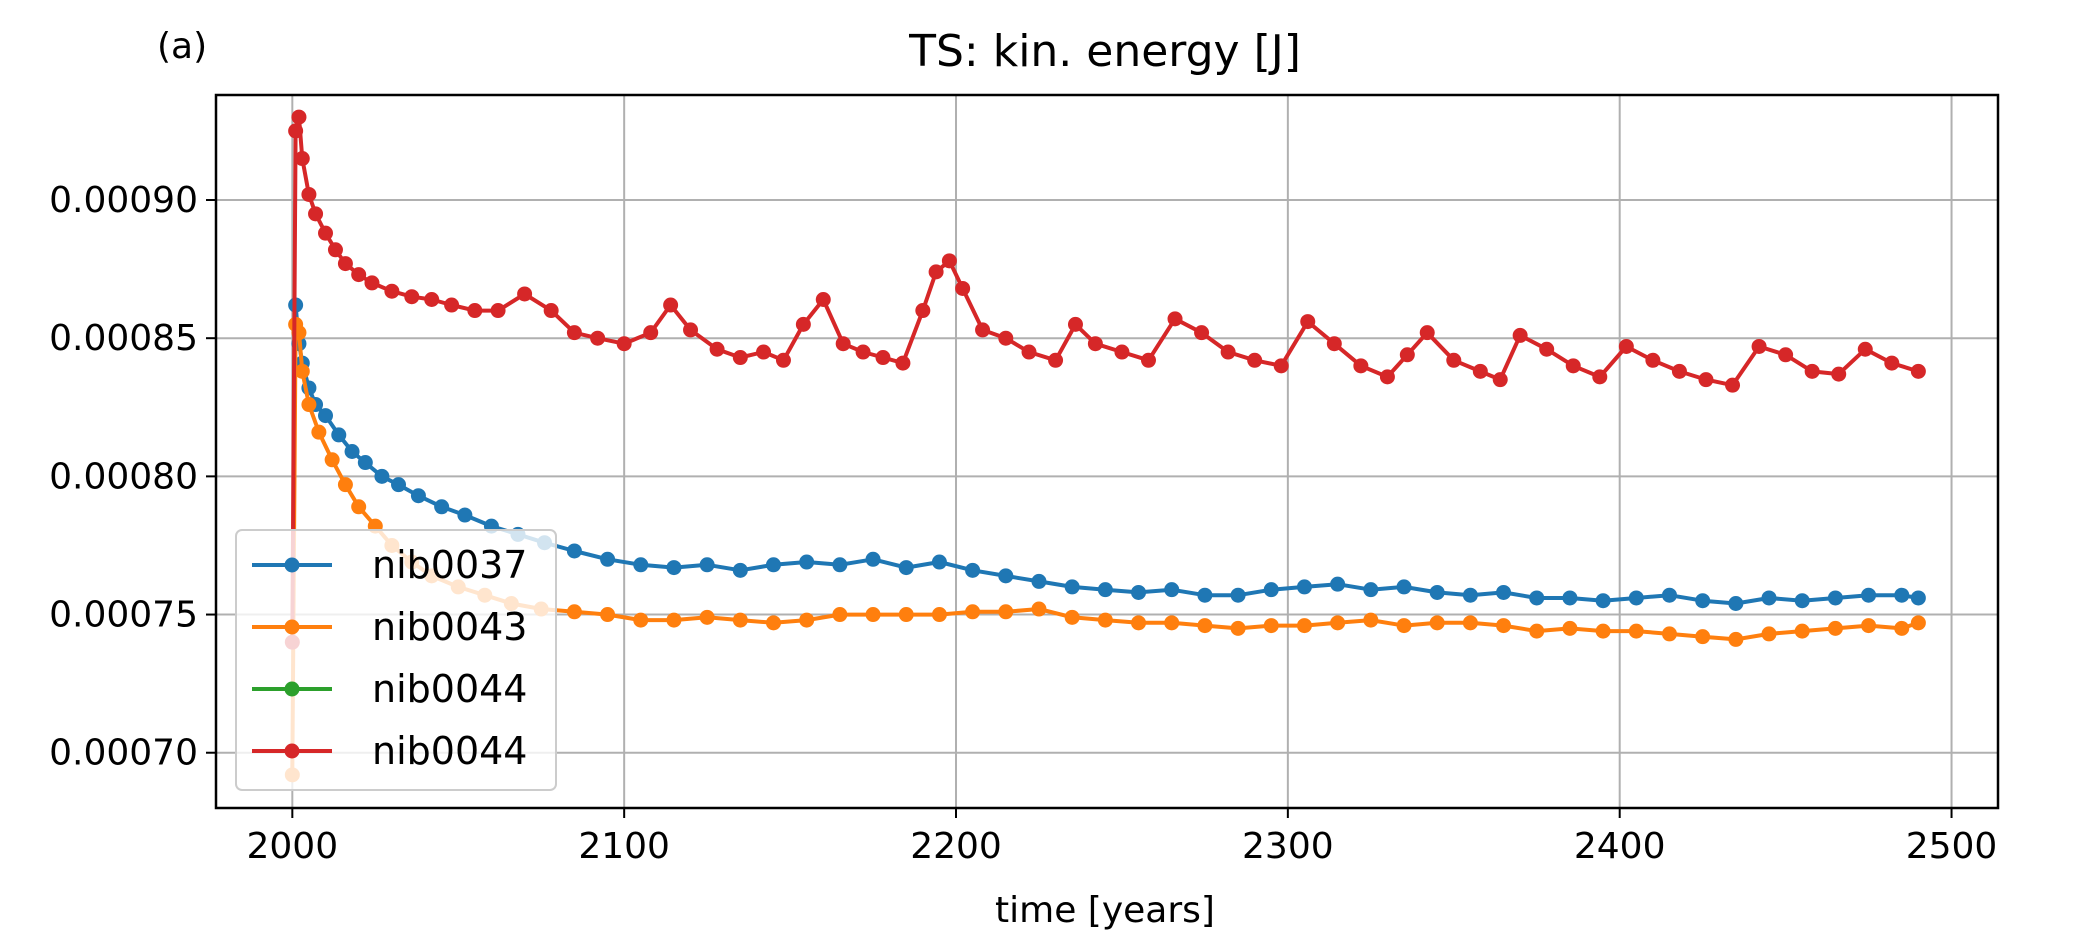 Image resolution: width=2078 pixels, height=944 pixels. What do you see at coordinates (123, 753) in the screenshot?
I see `y-tick-label: 0.00070` at bounding box center [123, 753].